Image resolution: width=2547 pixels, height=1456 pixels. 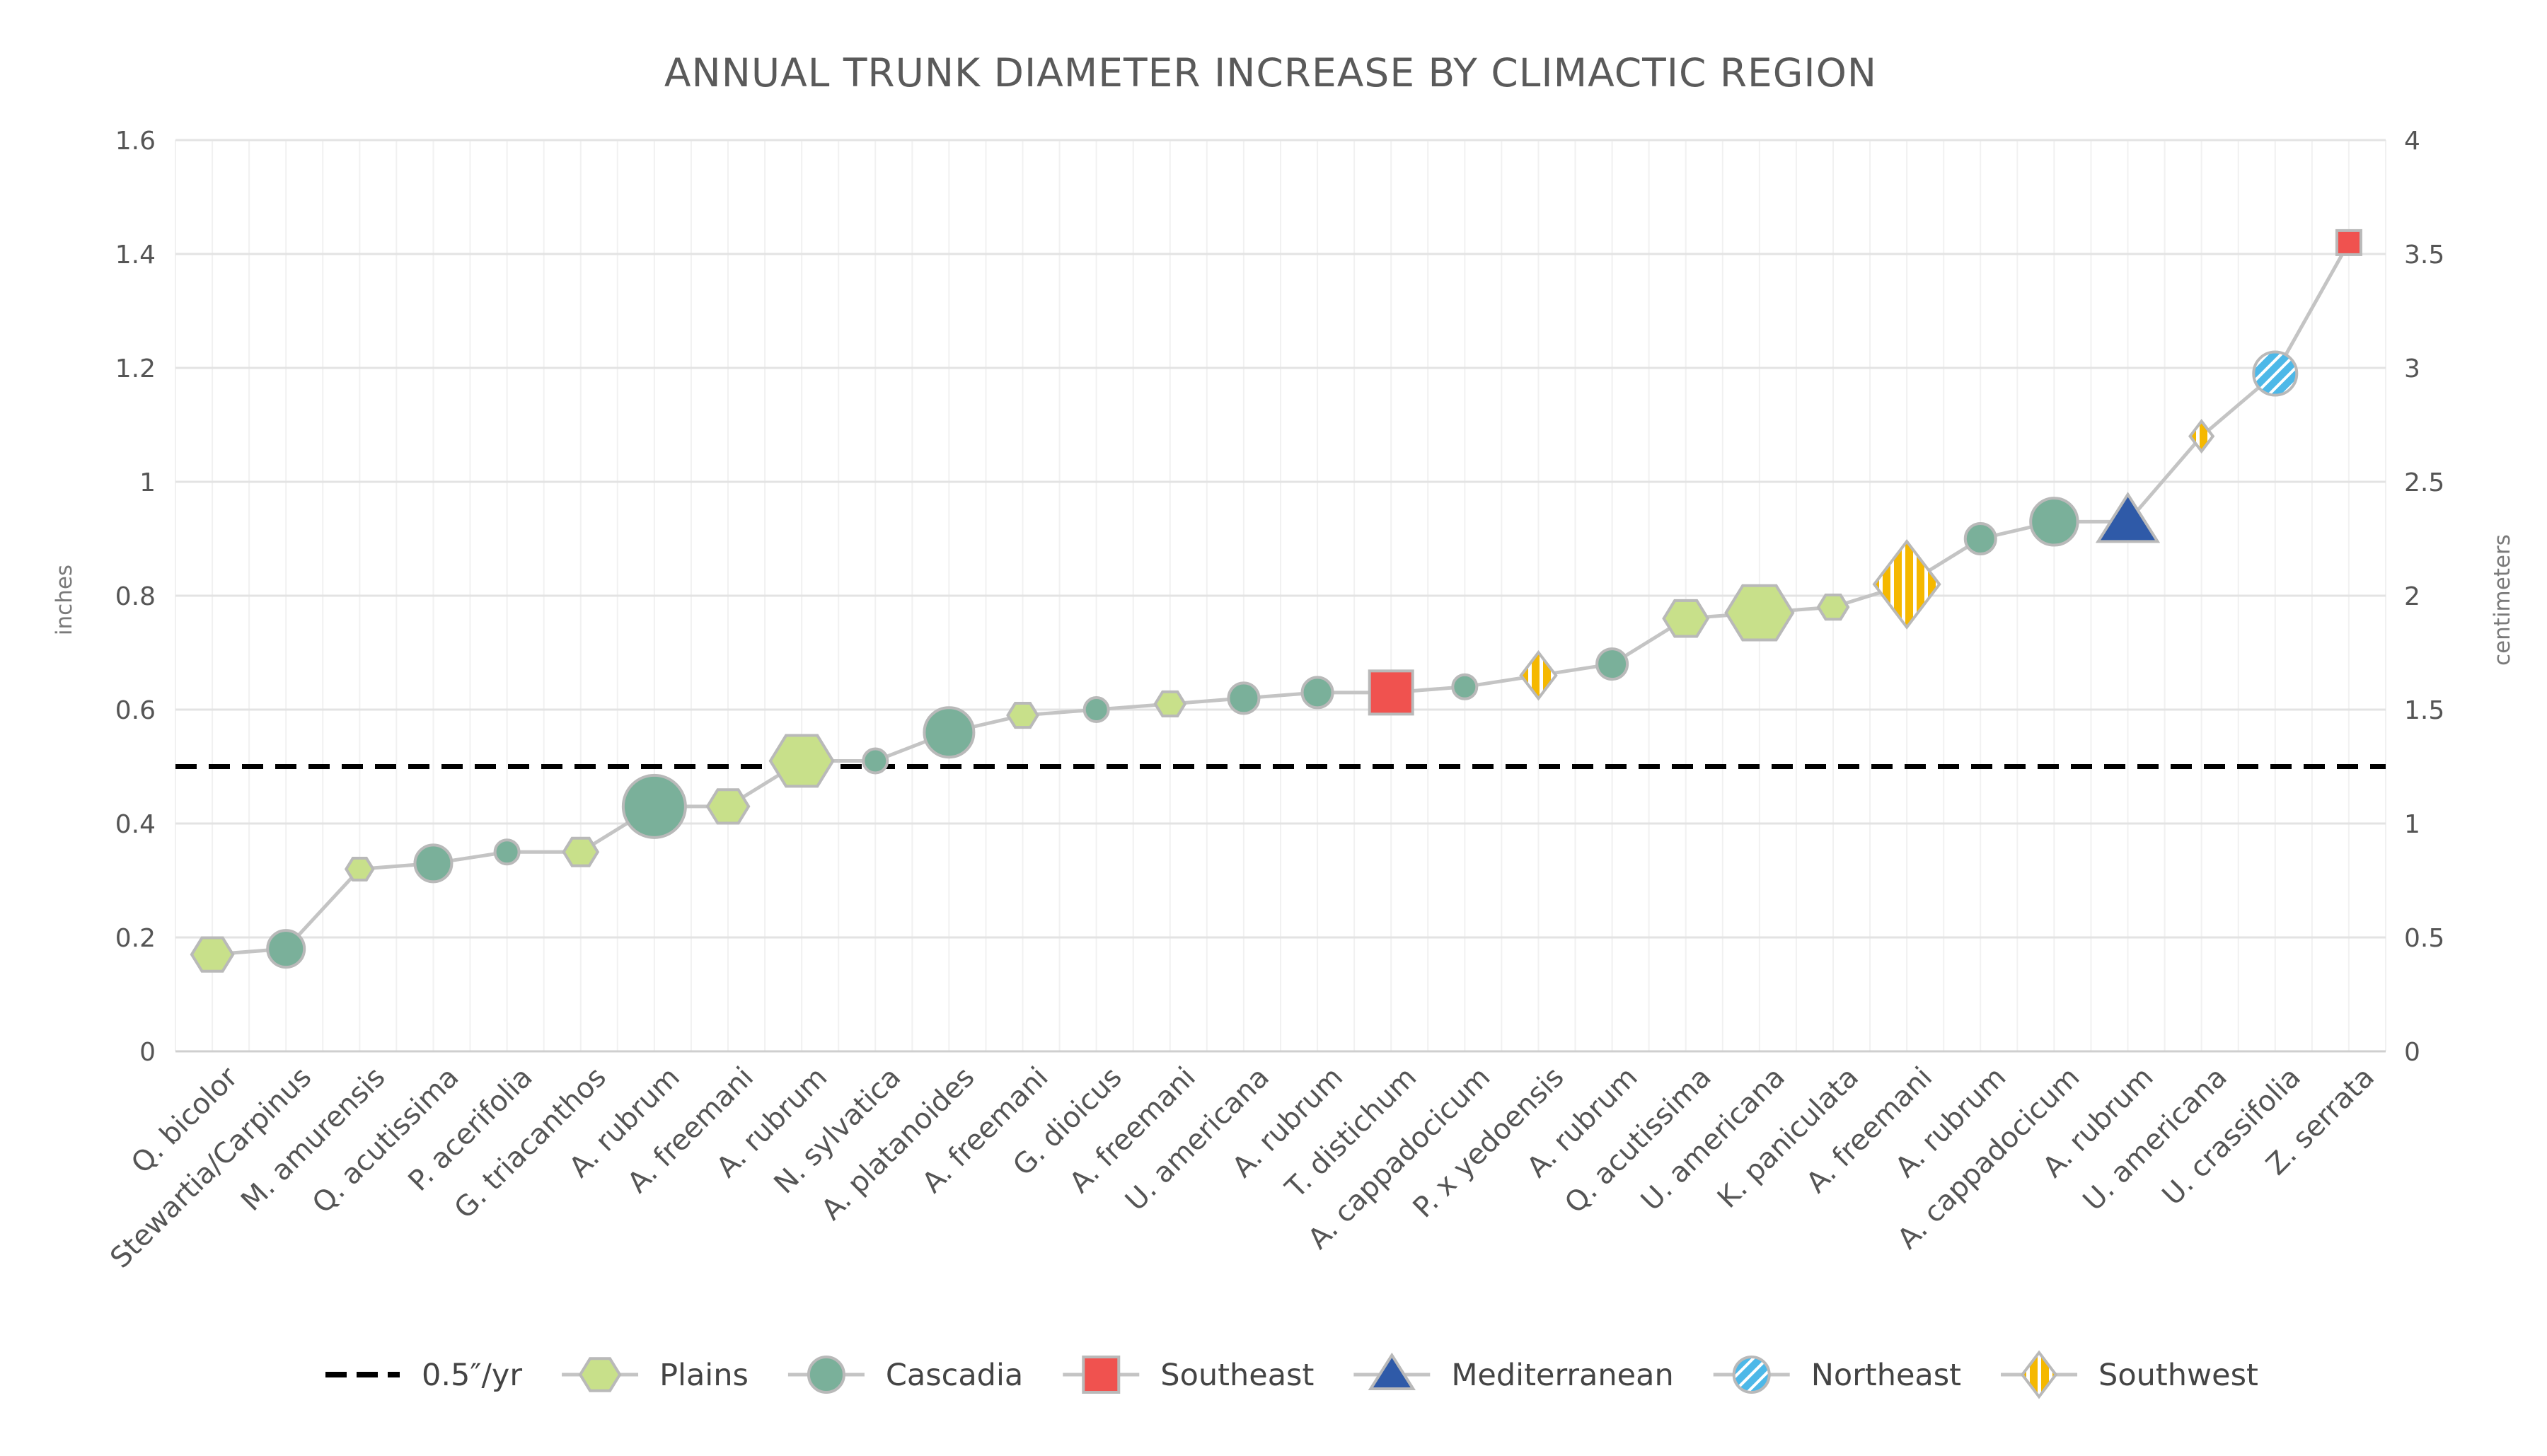 I want to click on y-tick-label-right: 3.5, so click(x=2424, y=256).